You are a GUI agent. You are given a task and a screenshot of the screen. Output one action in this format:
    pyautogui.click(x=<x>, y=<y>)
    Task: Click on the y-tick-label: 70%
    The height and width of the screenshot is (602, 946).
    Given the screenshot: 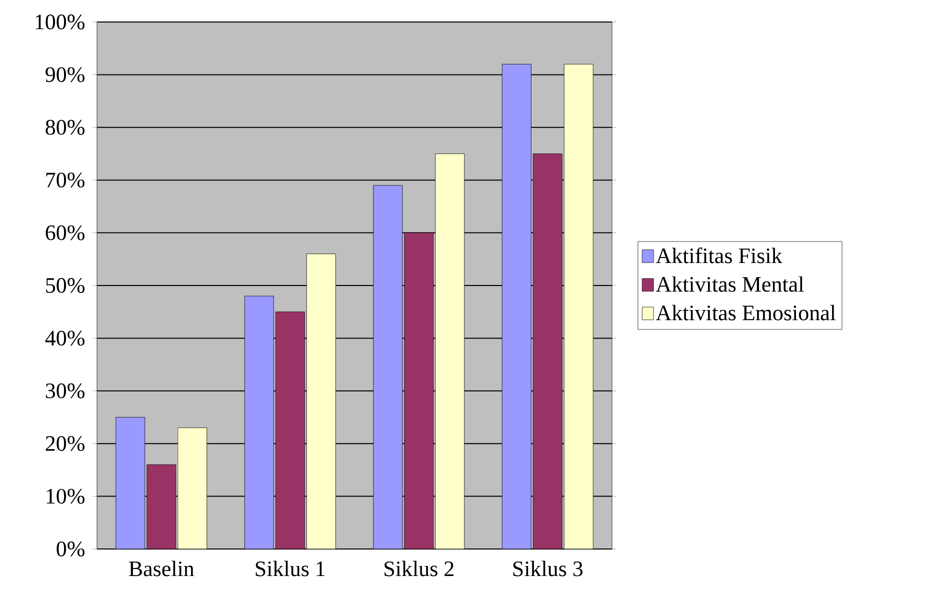 What is the action you would take?
    pyautogui.click(x=65, y=180)
    